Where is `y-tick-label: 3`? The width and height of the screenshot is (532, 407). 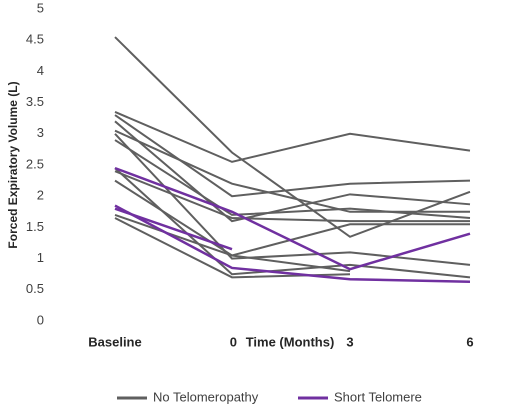
y-tick-label: 3 is located at coordinates (40, 132).